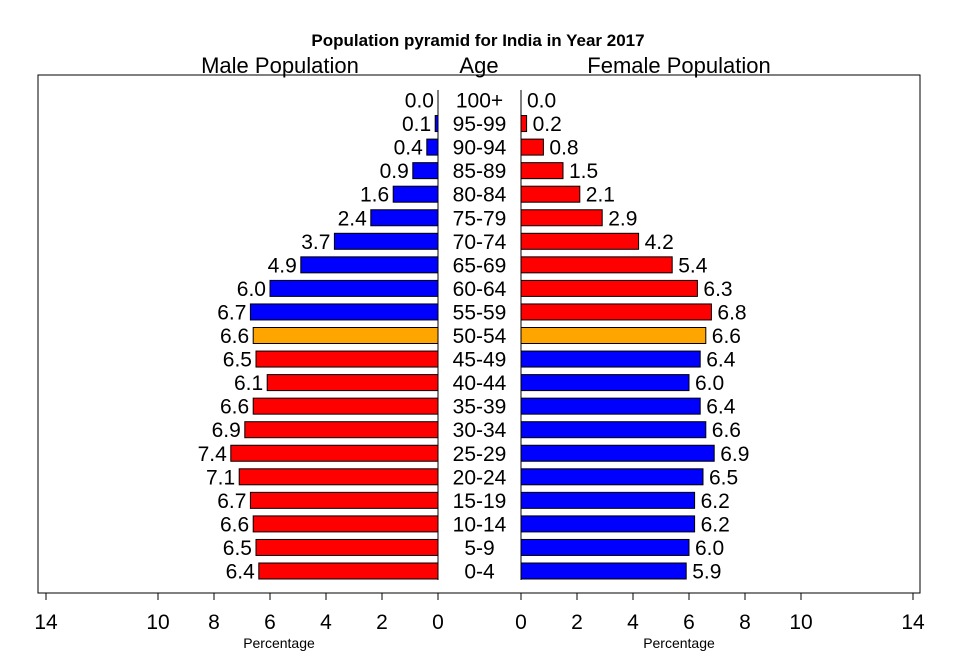 This screenshot has width=960, height=672. What do you see at coordinates (480, 218) in the screenshot?
I see `age-group-label: 75-79` at bounding box center [480, 218].